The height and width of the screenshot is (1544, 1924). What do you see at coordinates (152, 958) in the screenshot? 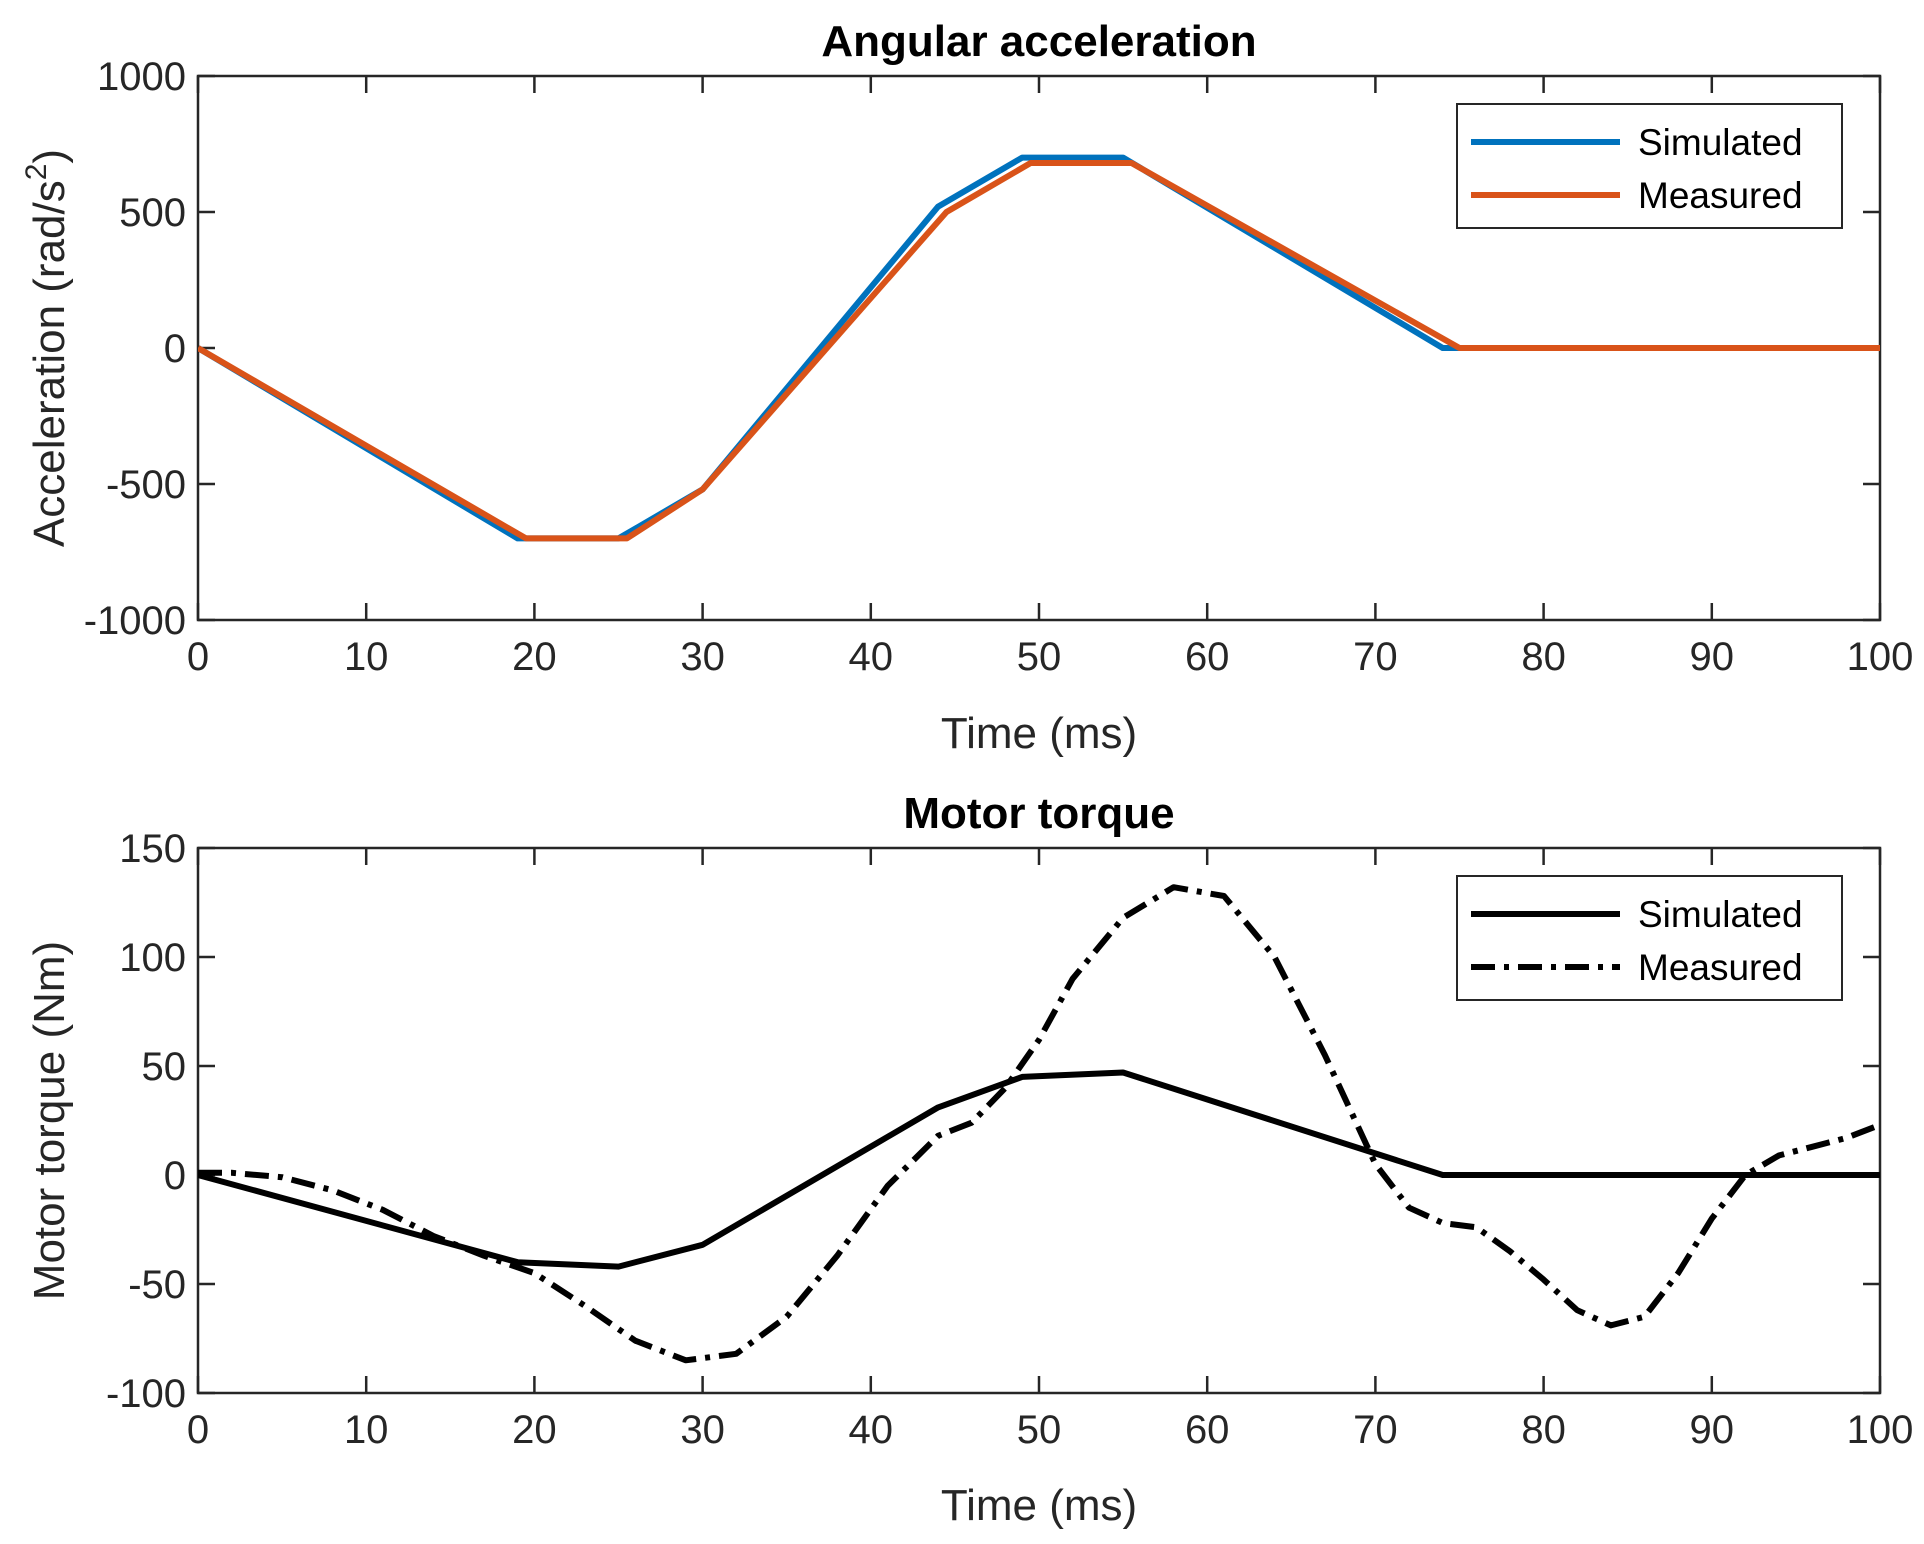
I see `y-tick-label: 100` at bounding box center [152, 958].